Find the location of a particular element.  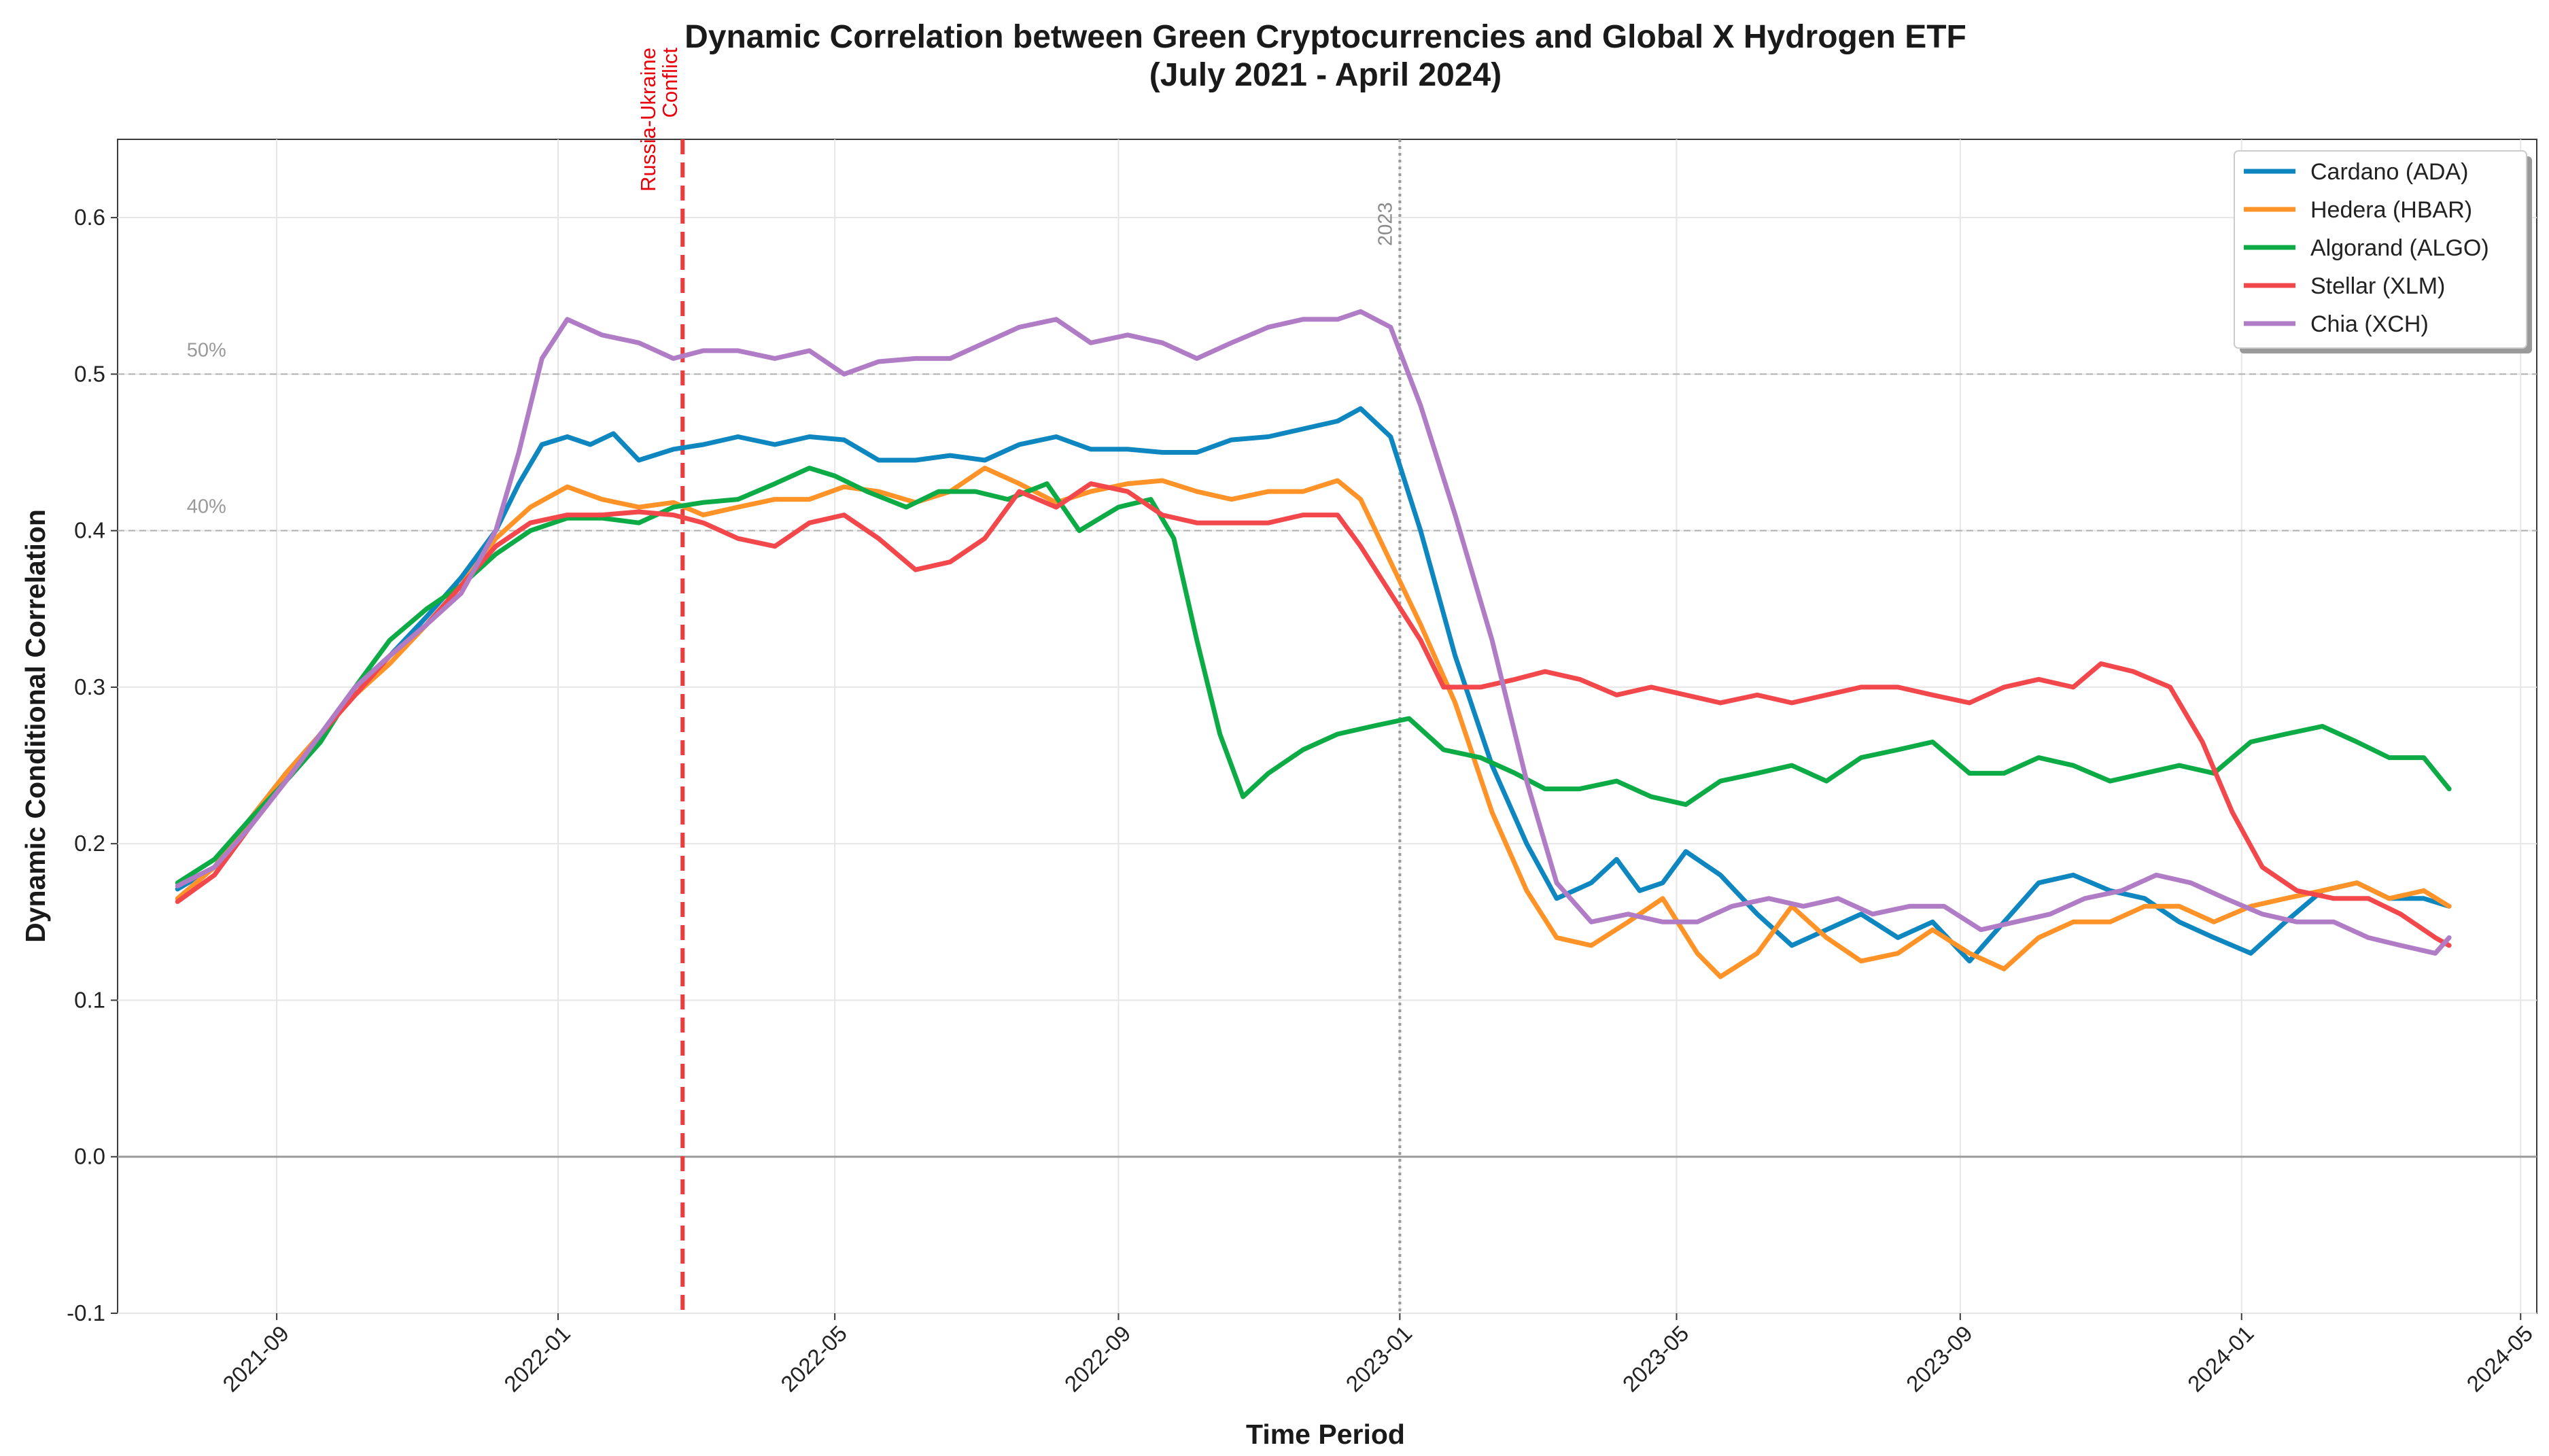

y-tick-label: 0.2 is located at coordinates (89, 844).